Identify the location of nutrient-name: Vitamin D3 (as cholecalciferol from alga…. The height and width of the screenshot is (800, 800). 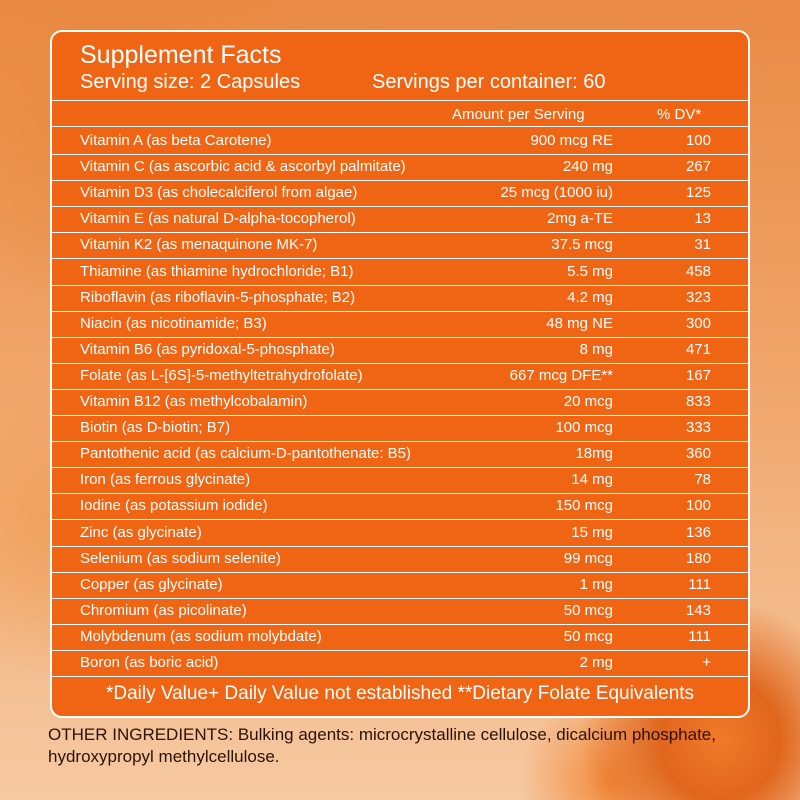
(219, 193).